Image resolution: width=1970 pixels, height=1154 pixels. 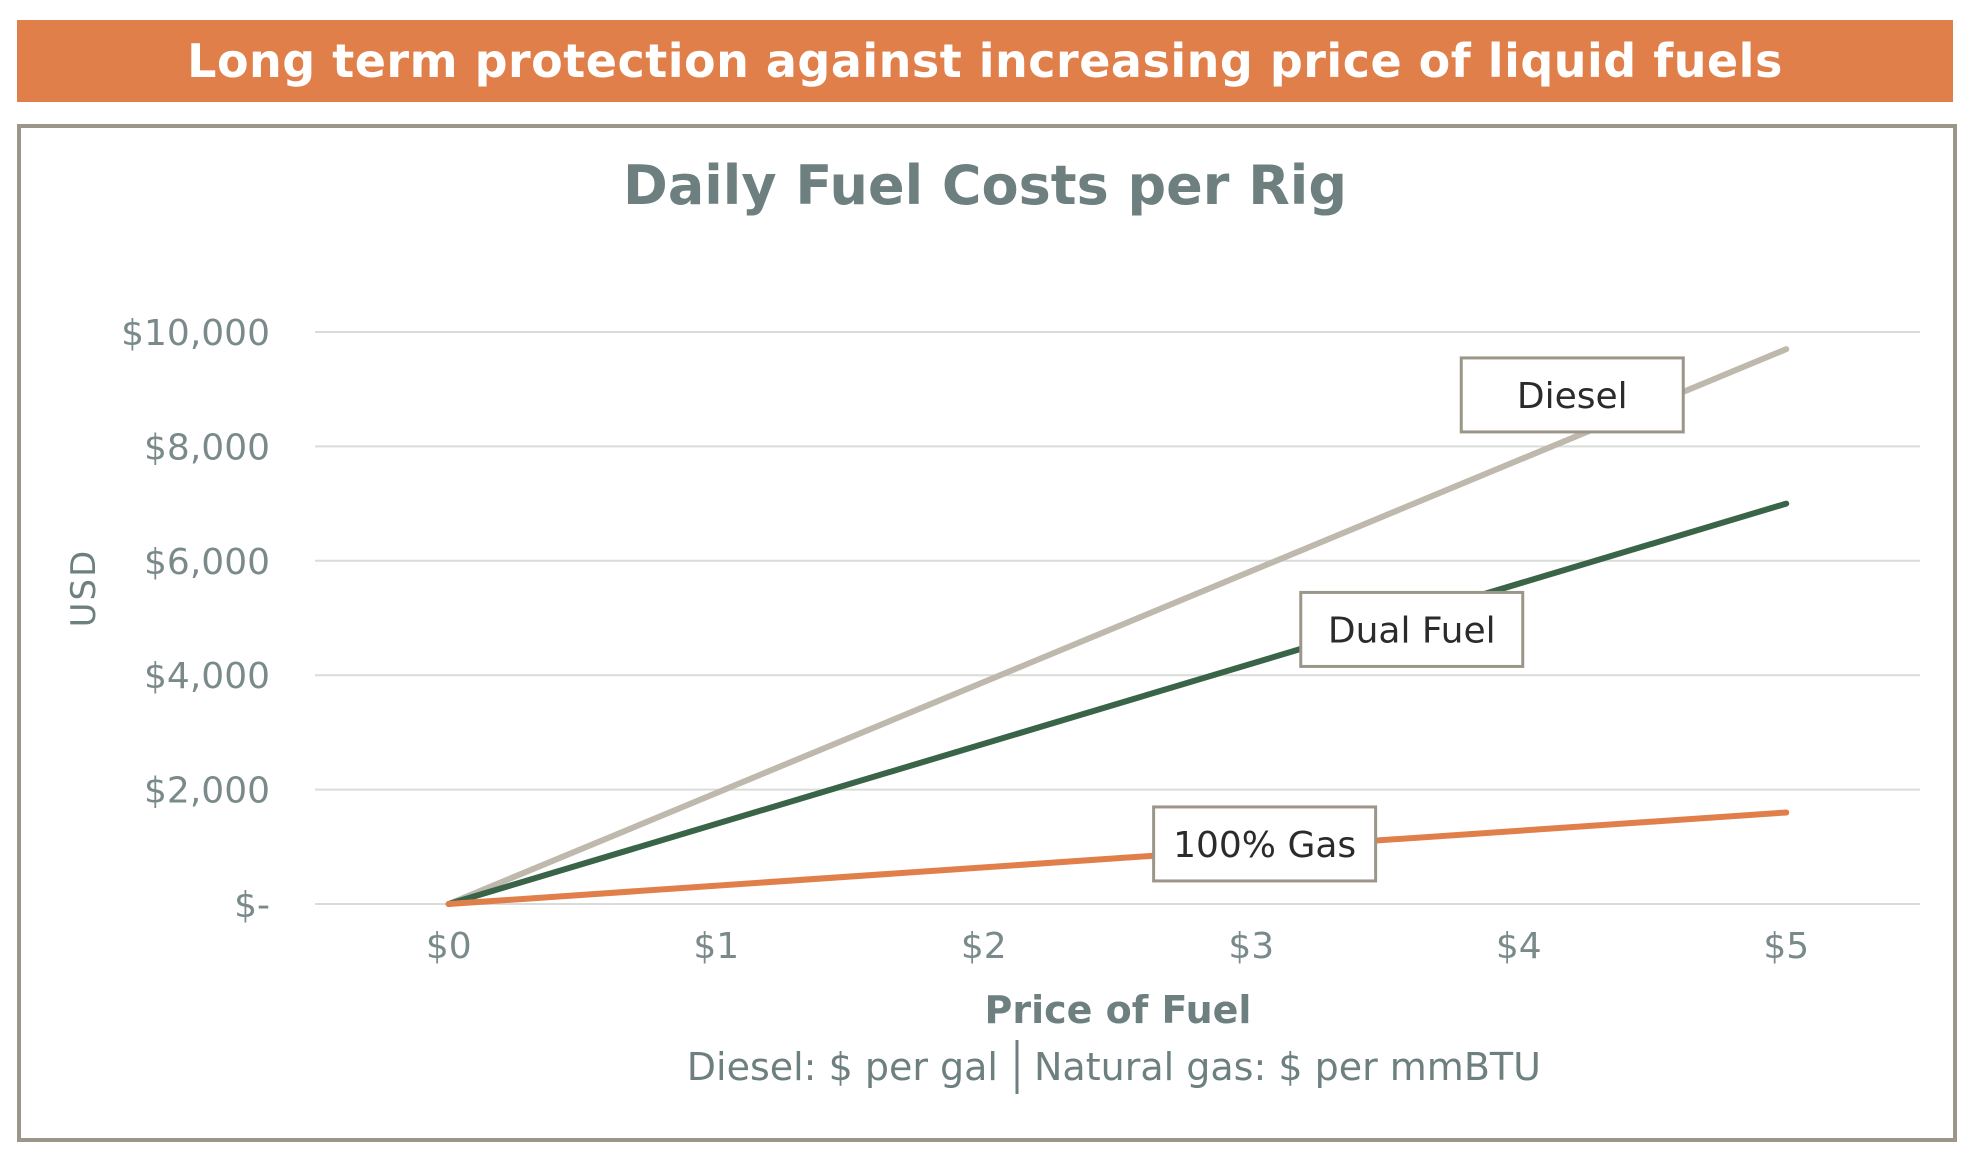 What do you see at coordinates (195, 333) in the screenshot?
I see `y-tick-label: $10,000` at bounding box center [195, 333].